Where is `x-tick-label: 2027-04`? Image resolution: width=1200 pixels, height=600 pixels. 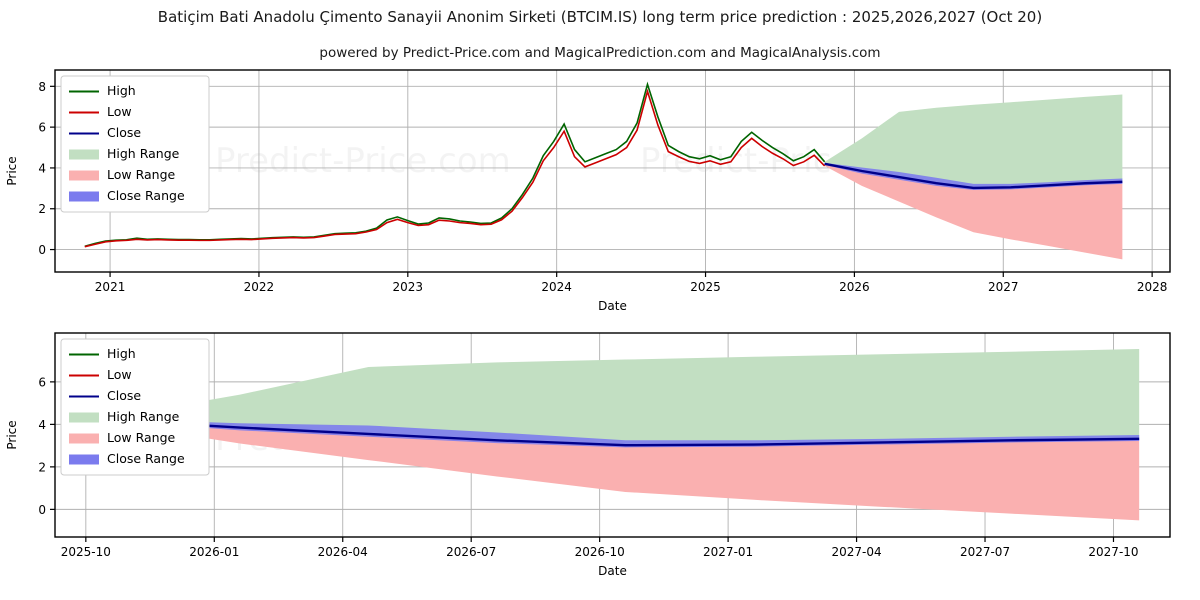 x-tick-label: 2027-04 is located at coordinates (856, 552).